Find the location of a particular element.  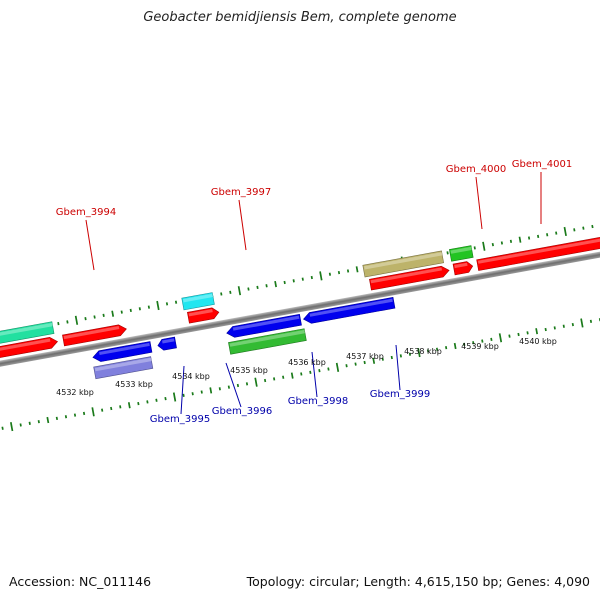

kbp-label: 4539 kbp is located at coordinates (480, 346).